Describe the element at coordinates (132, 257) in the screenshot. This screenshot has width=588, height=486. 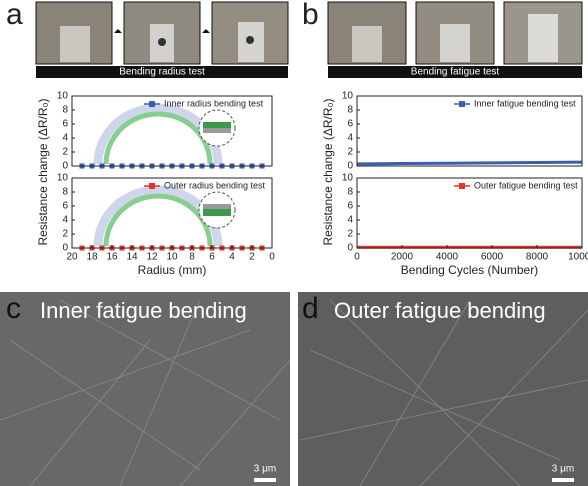
I see `x-tick-label: 14` at that location.